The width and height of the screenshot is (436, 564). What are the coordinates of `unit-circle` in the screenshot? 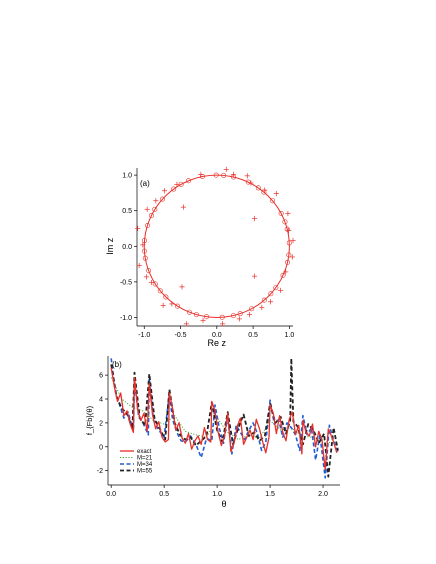 It's located at (216, 246).